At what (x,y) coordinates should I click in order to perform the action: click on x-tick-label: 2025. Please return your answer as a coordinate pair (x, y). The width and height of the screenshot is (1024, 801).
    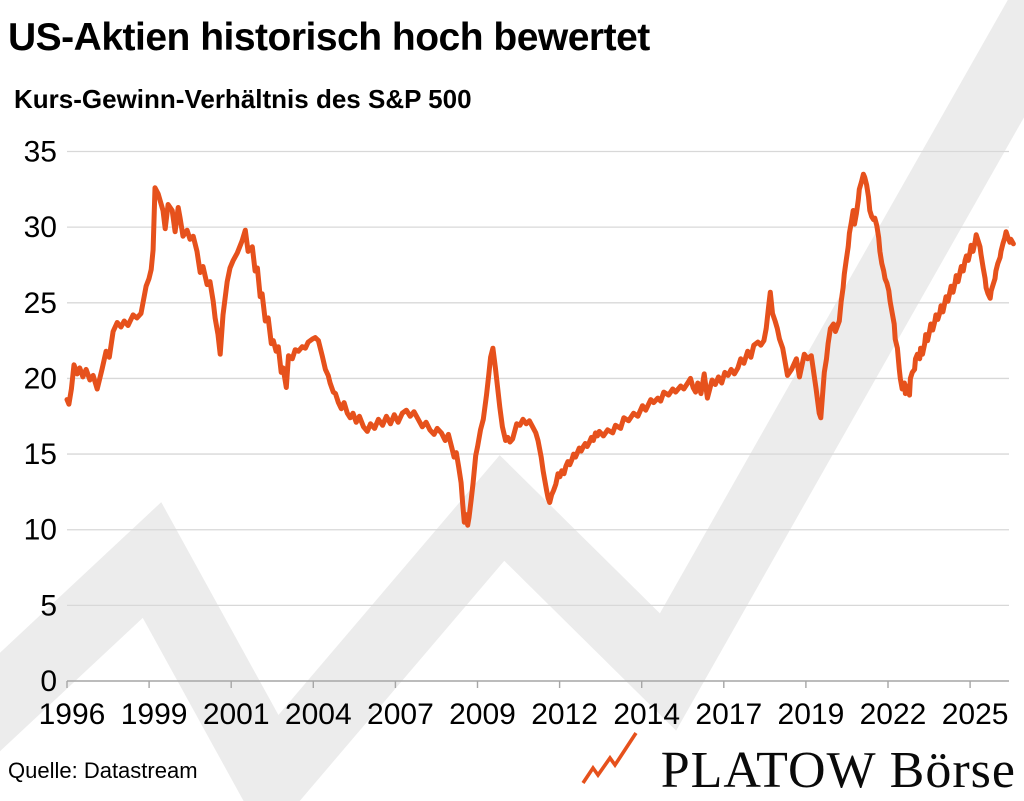
    Looking at the image, I should click on (975, 714).